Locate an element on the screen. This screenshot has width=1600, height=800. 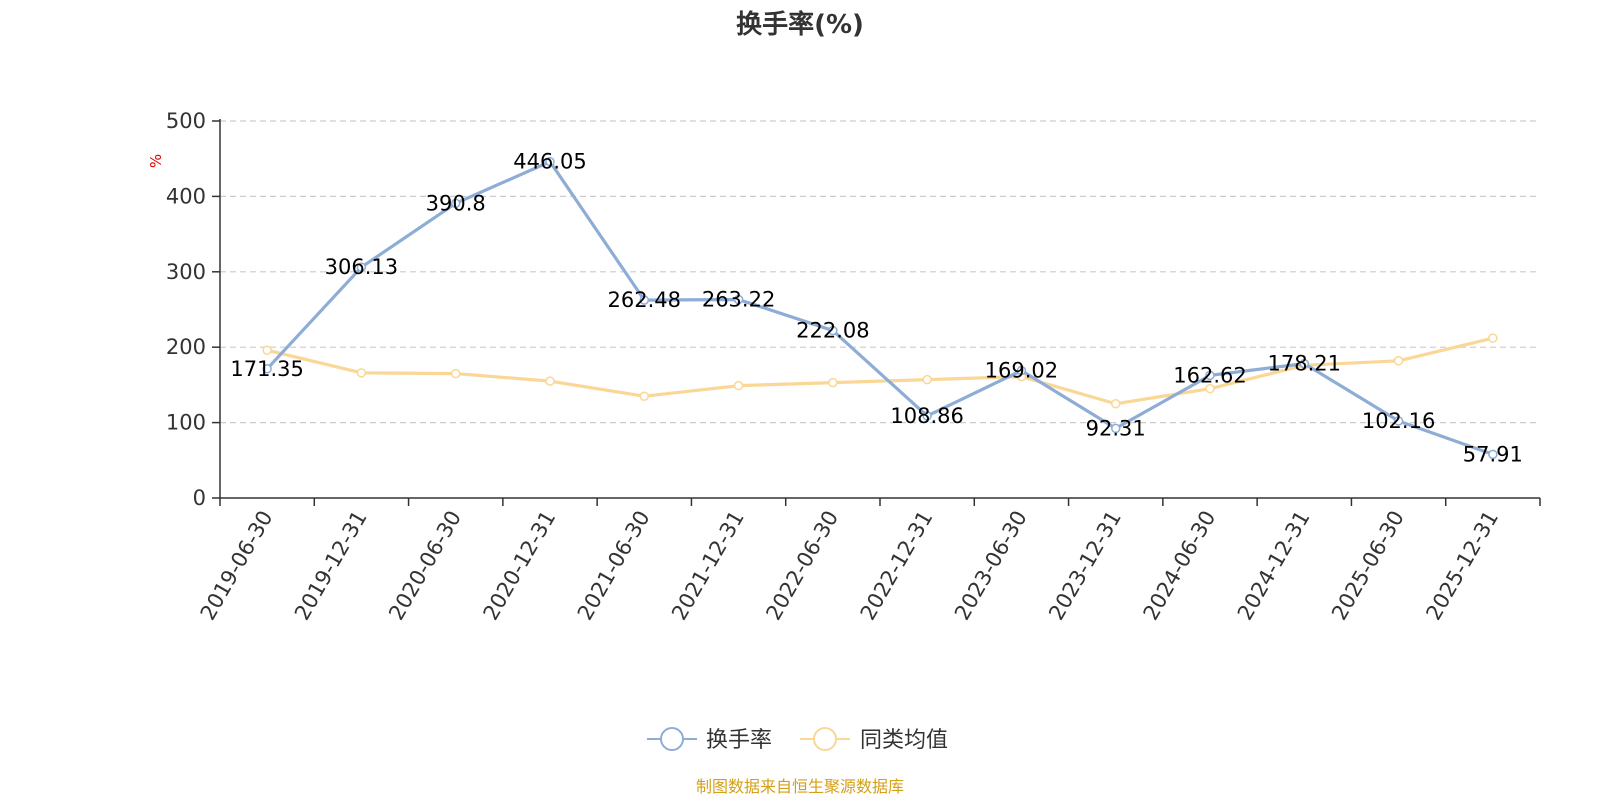
data-label-turnover-11: 178.21 is located at coordinates (1304, 364).